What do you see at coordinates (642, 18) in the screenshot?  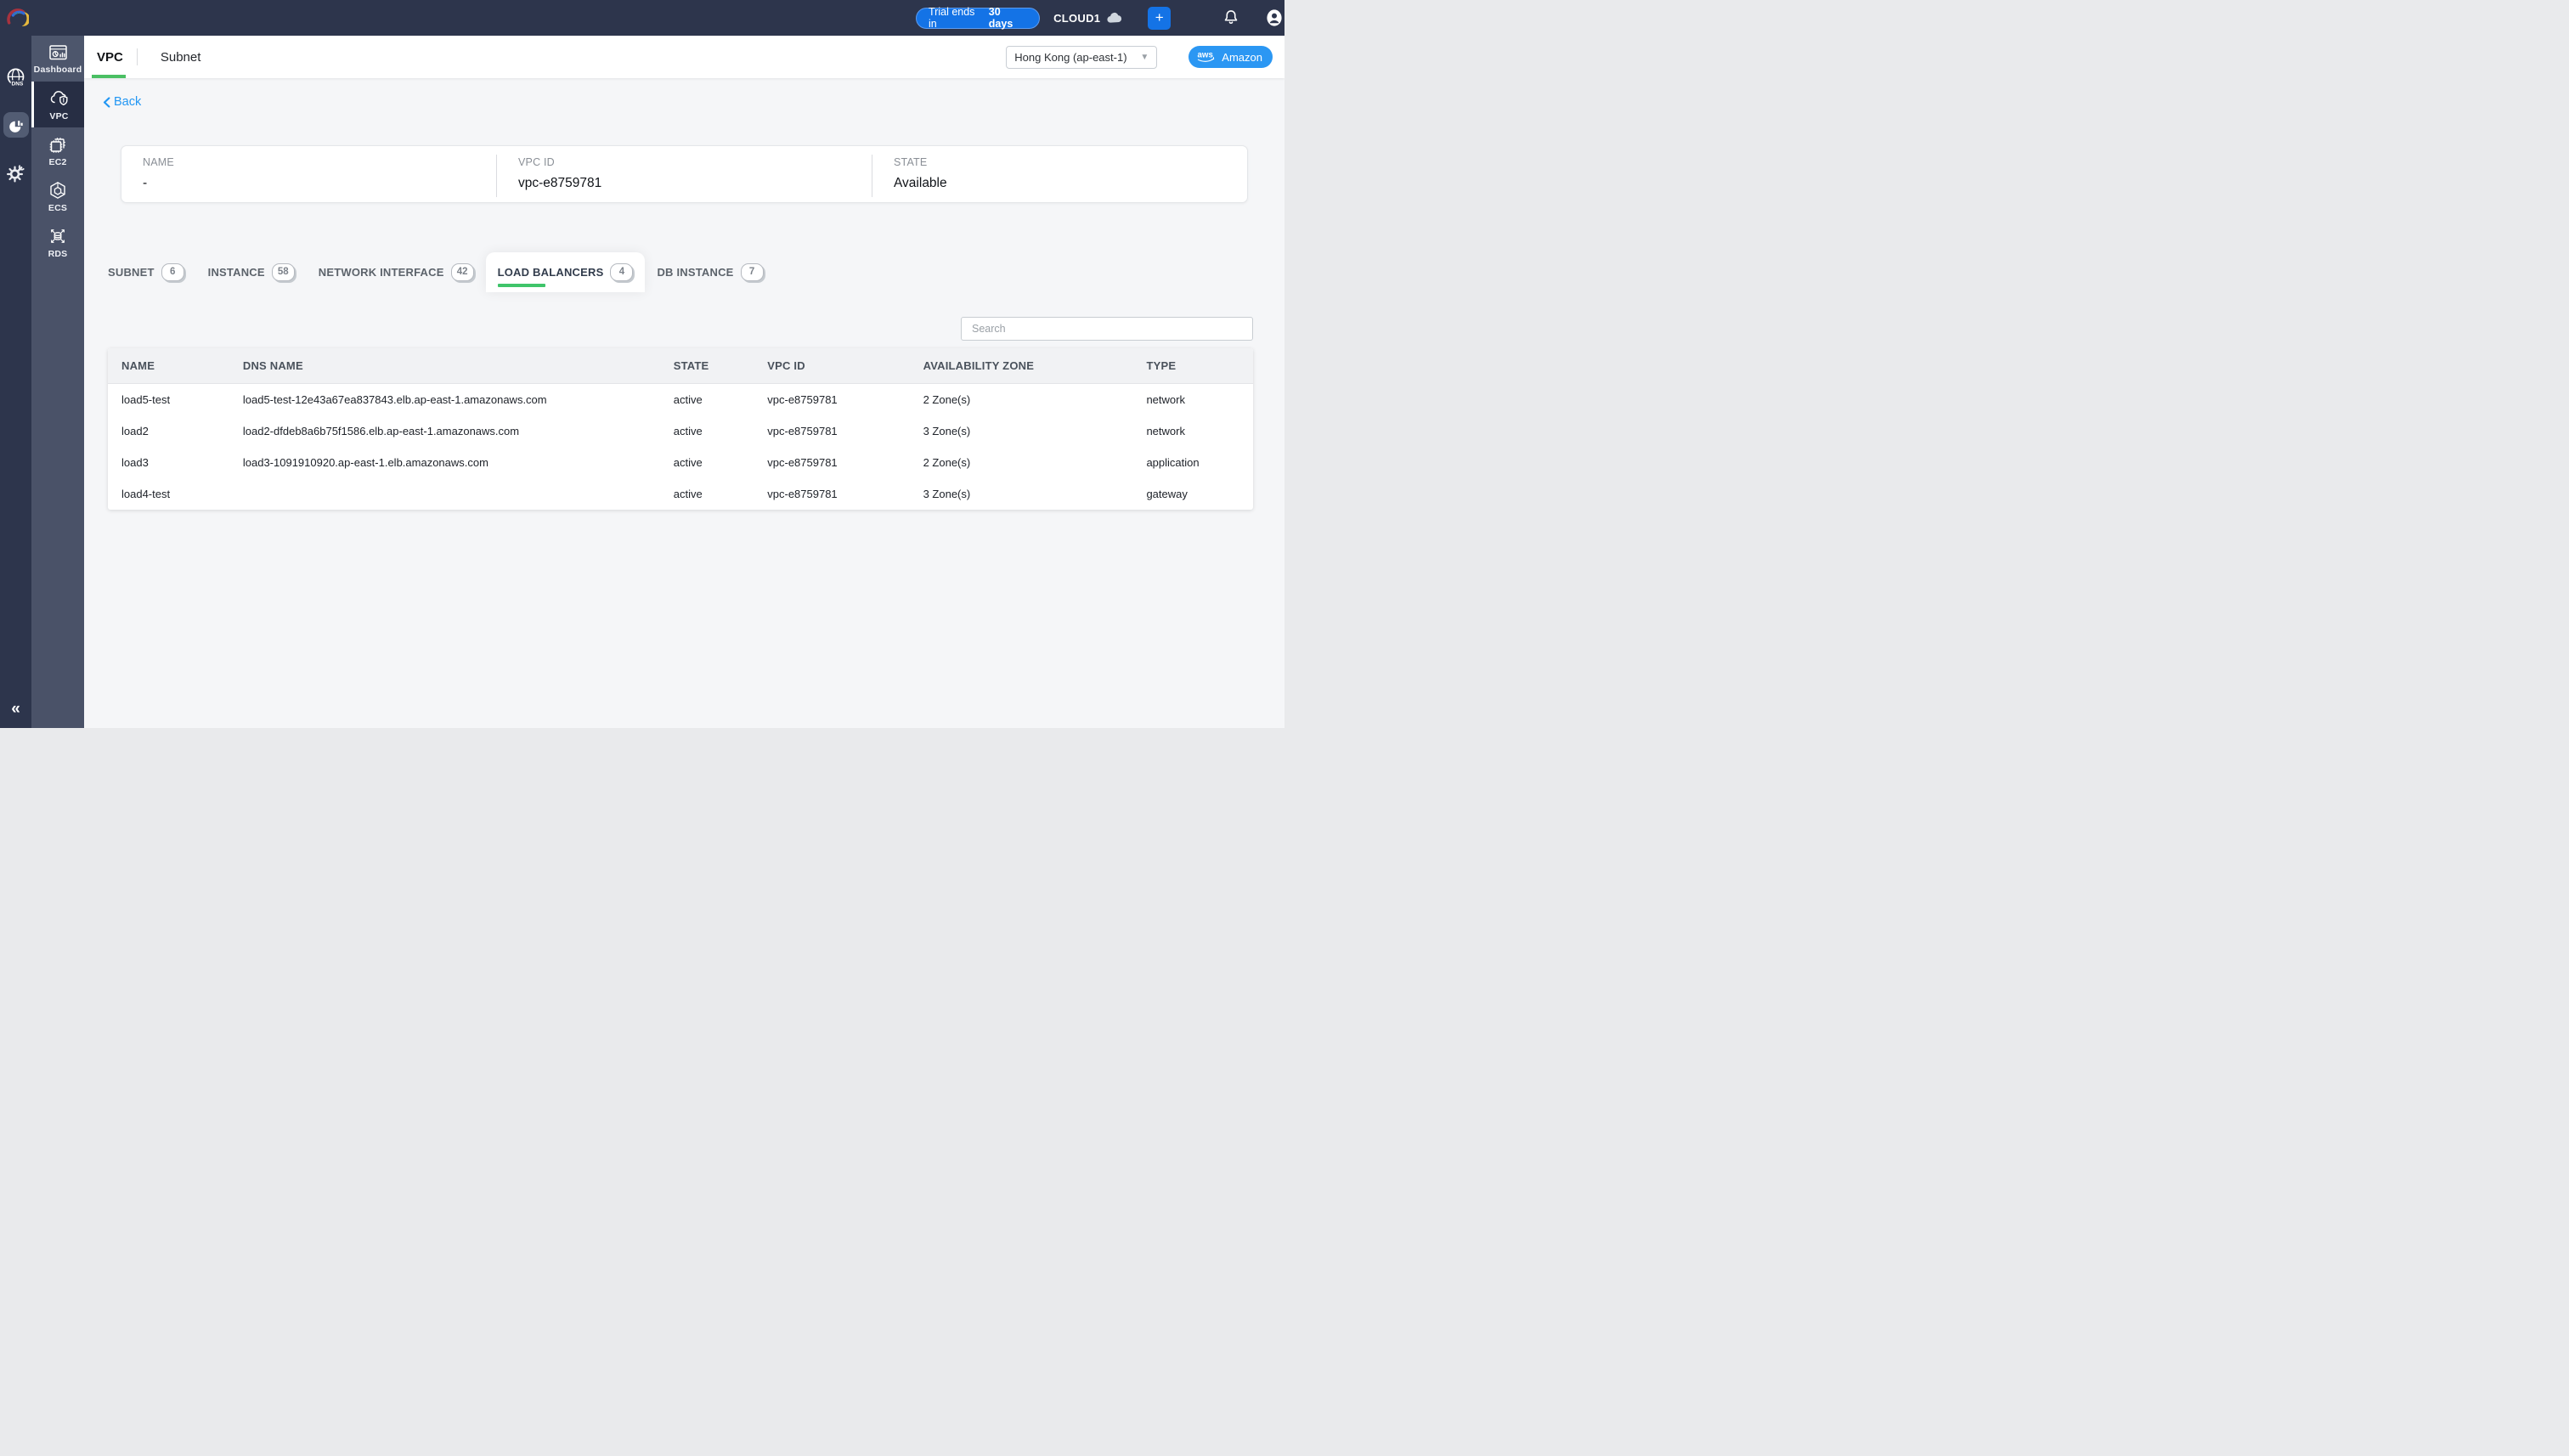 I see `topbar: Trial ends in 30 days CLOUD1 +` at bounding box center [642, 18].